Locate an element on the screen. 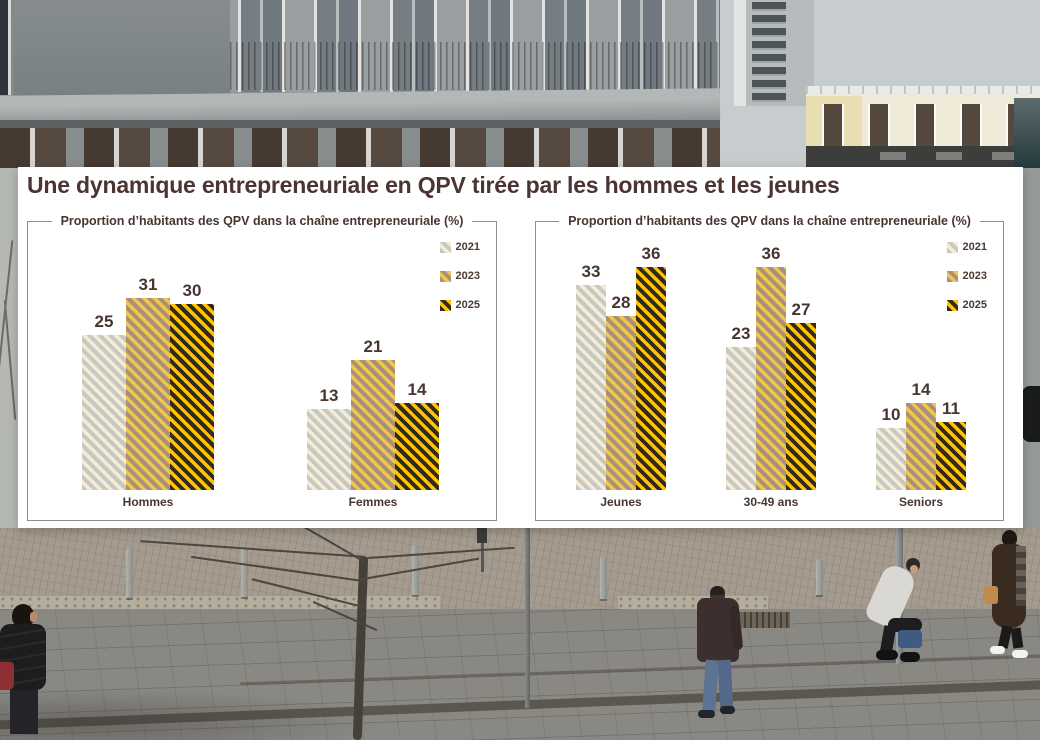 The height and width of the screenshot is (740, 1040). photo-roof-rail is located at coordinates (923, 90).